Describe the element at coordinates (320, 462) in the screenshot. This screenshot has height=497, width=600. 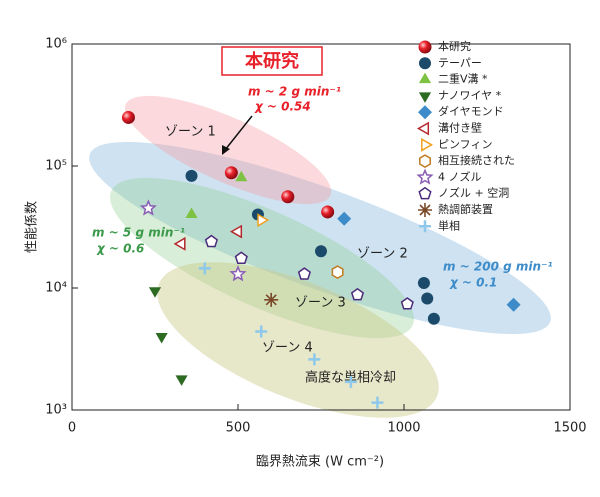
I see `x-axis-label: 臨界熱流束 (W cm⁻²)` at that location.